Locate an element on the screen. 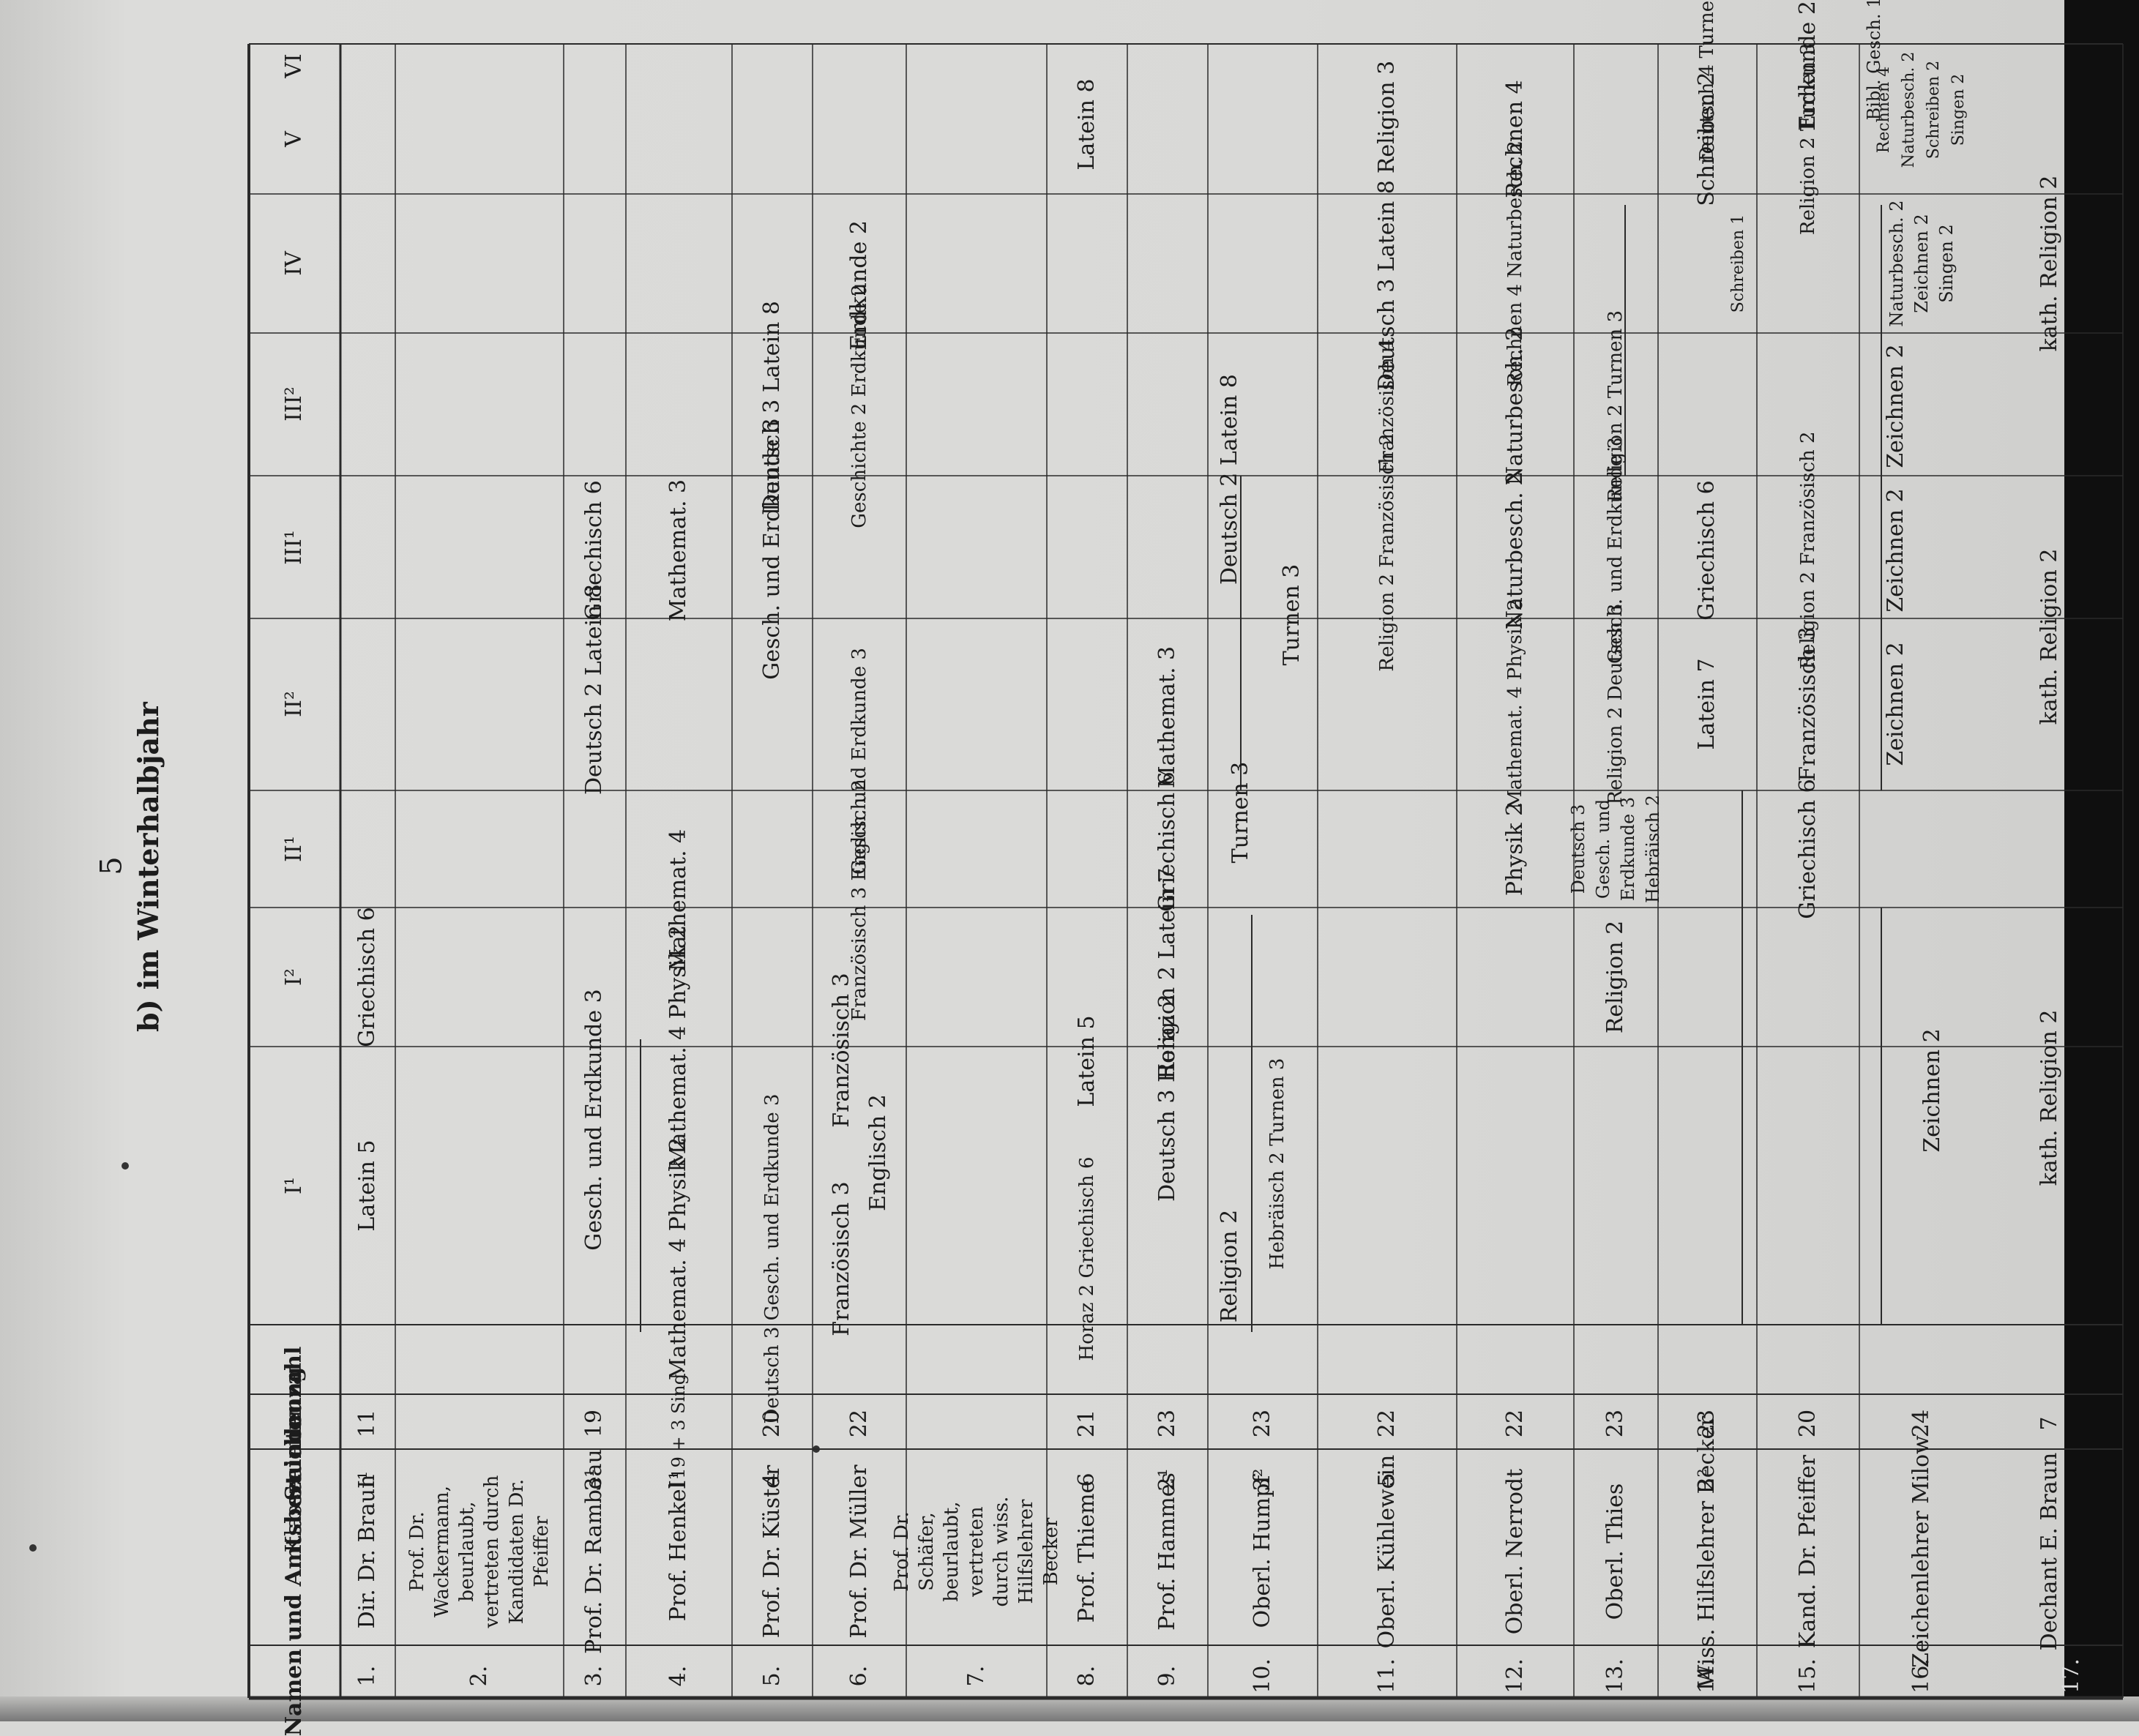  teacher-name: Kand. Dr. Pfeiffer is located at coordinates (1808, 1552).